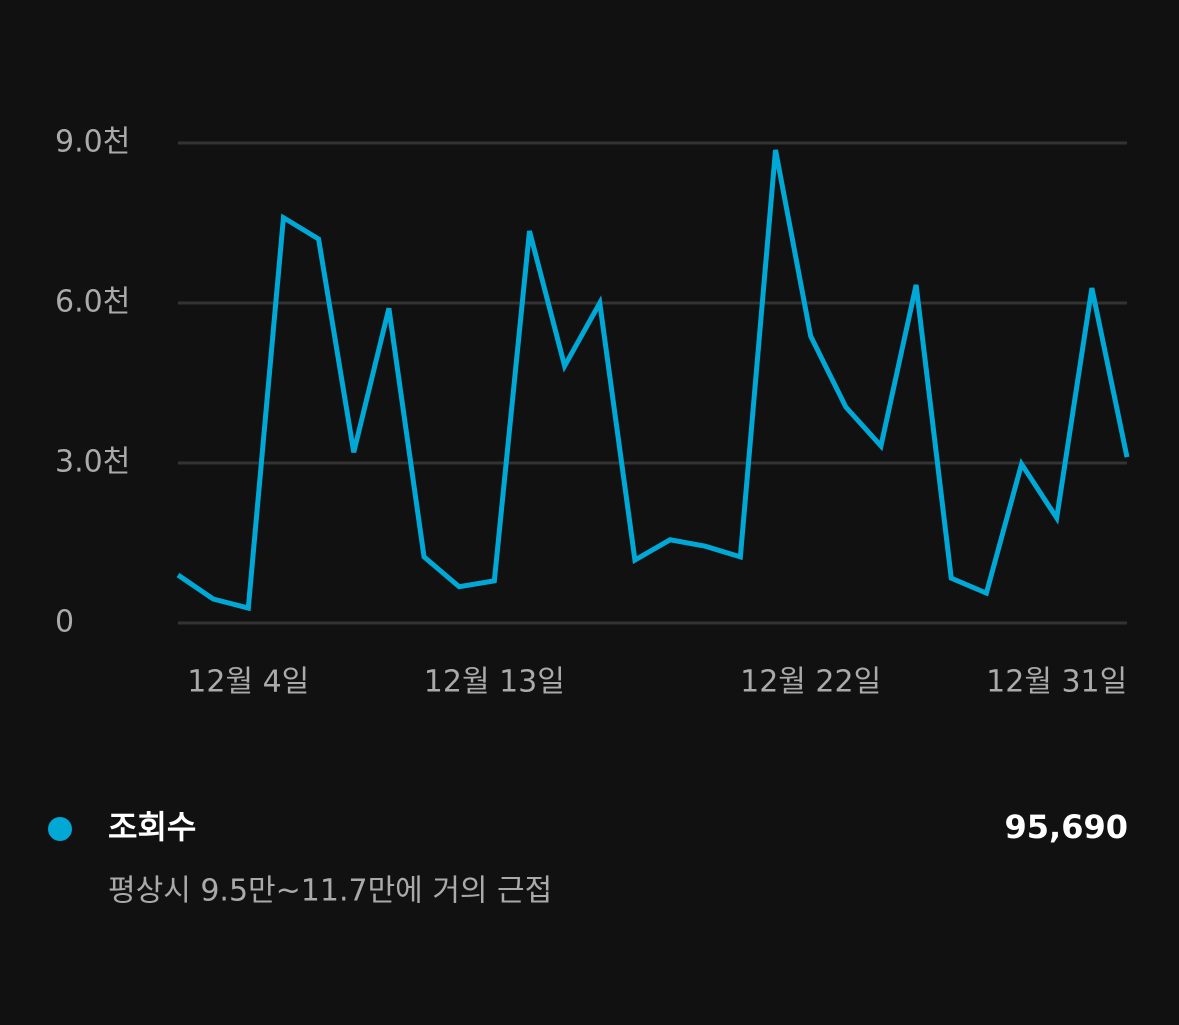 Image resolution: width=1179 pixels, height=1025 pixels. Describe the element at coordinates (92, 462) in the screenshot. I see `y-tick-label: 3.0천` at that location.